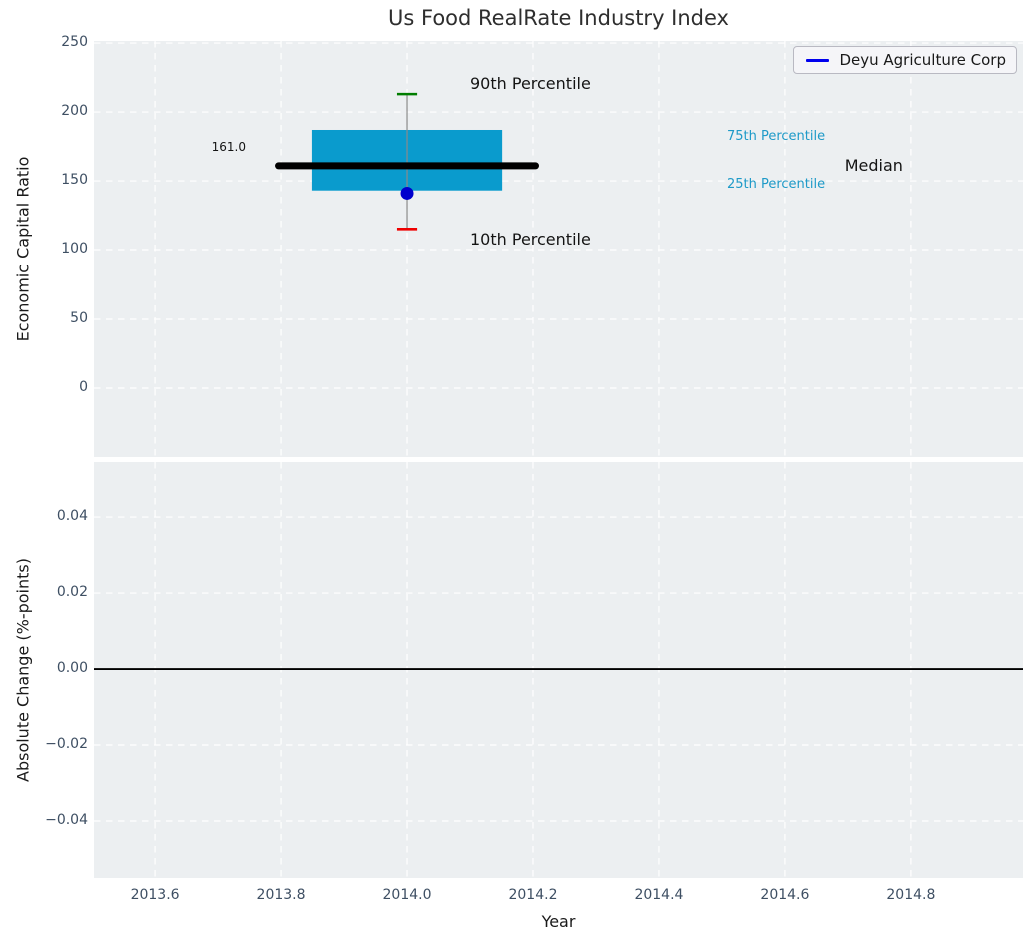 This screenshot has width=1034, height=942. Describe the element at coordinates (23, 670) in the screenshot. I see `bottom-y-axis-label: Absolute Change (%-points)` at that location.